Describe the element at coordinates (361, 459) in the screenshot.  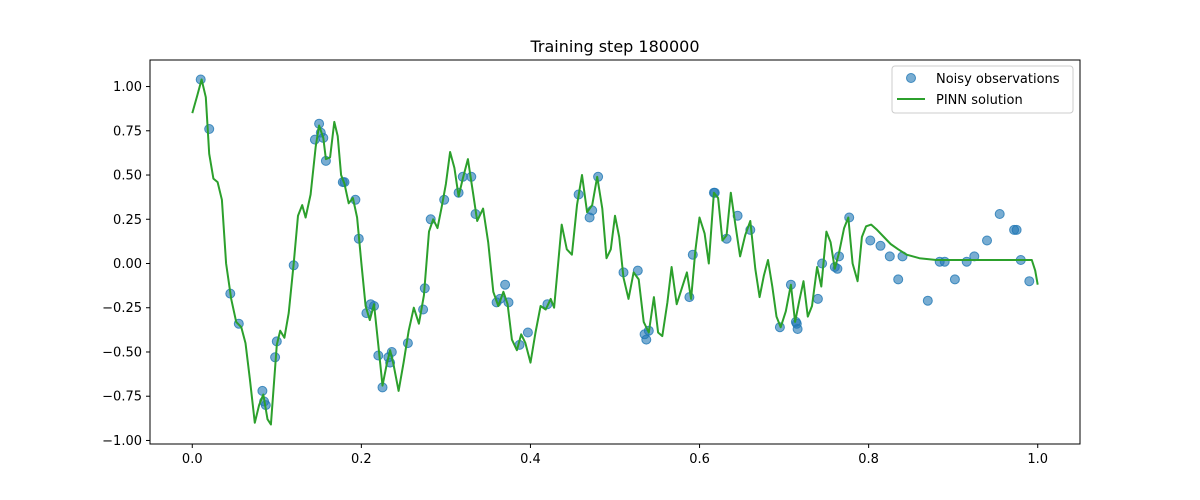
I see `x-tick-label: 0.2` at that location.